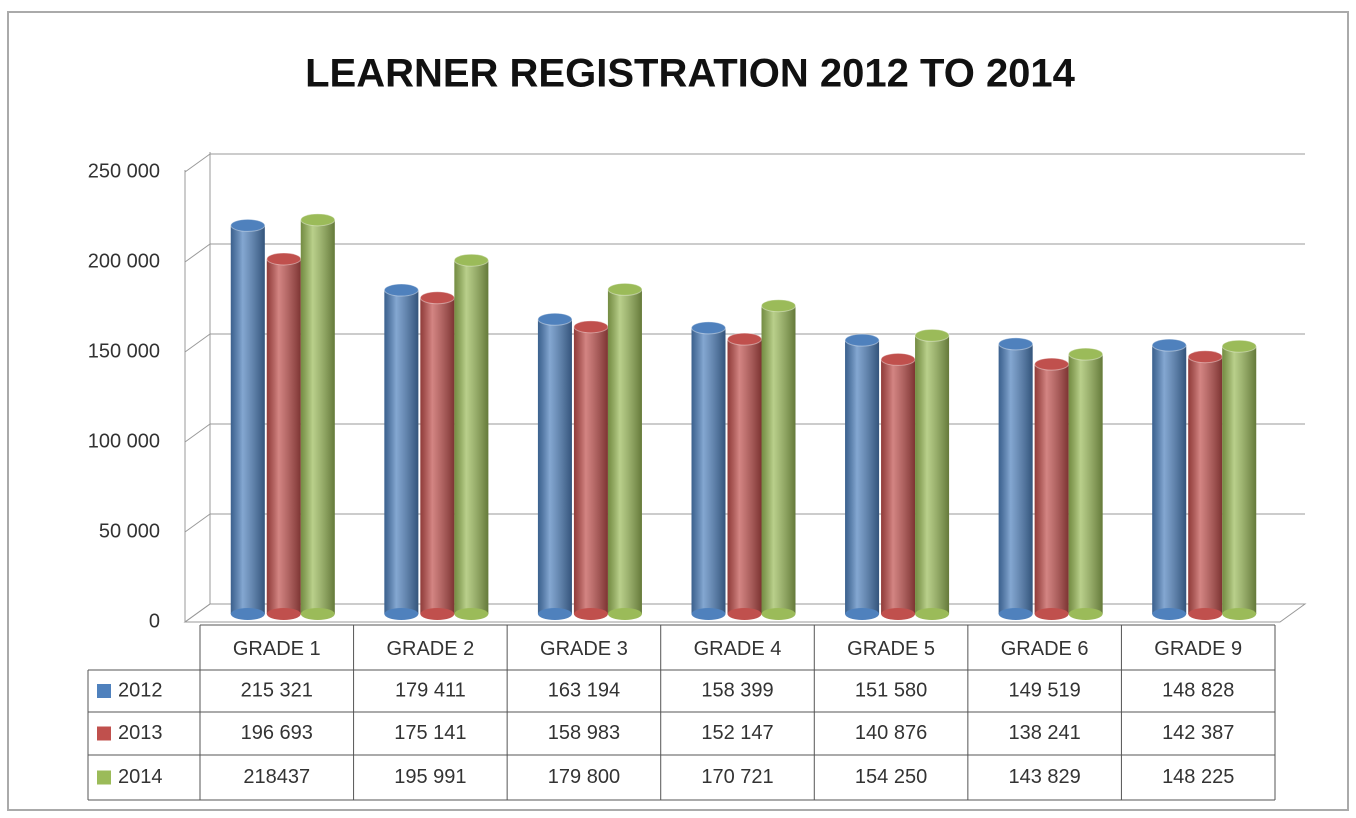  I want to click on table-value: 151 580, so click(891, 690).